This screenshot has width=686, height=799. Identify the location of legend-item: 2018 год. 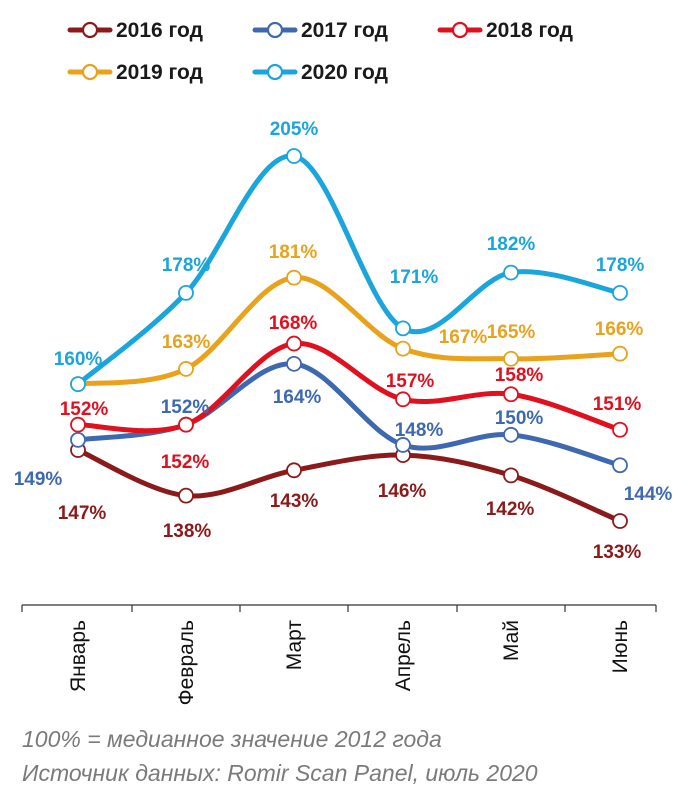
(505, 30).